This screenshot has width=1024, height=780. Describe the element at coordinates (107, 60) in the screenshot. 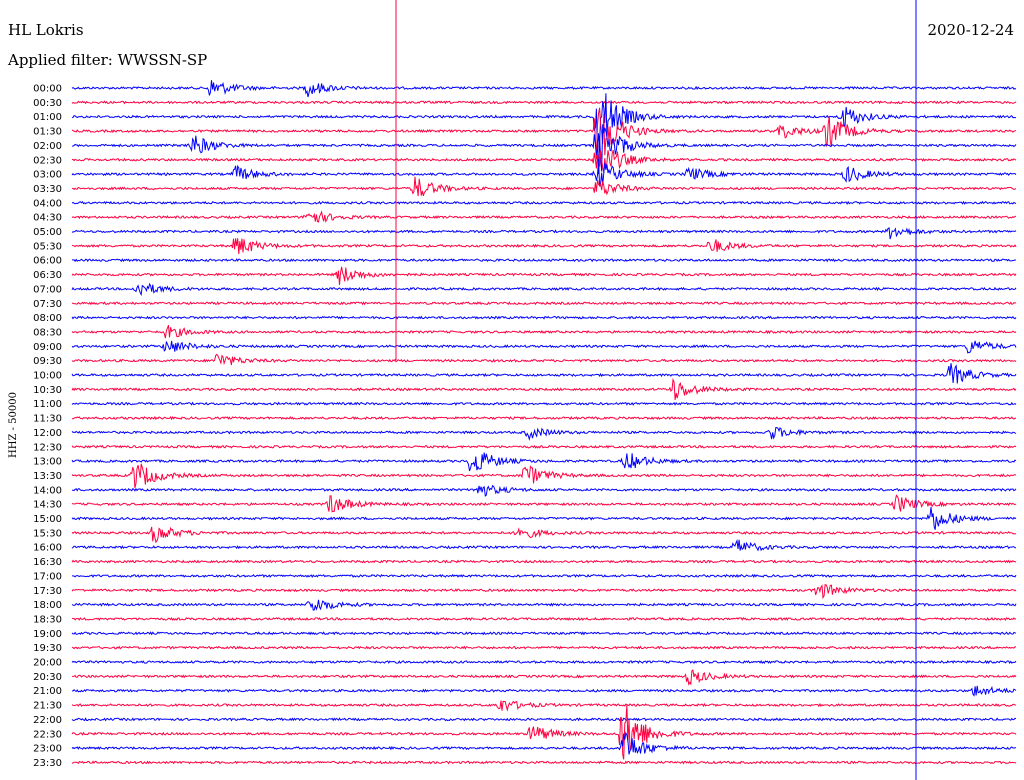

I see `filter-subtitle: Applied filter: WWSSN-SP` at that location.